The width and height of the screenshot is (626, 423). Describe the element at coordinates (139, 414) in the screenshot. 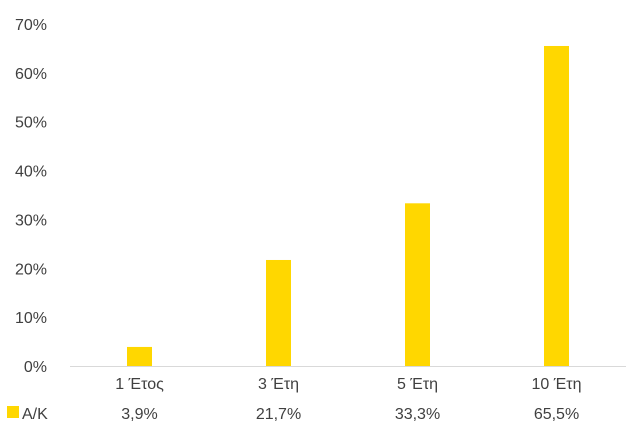

I see `data-table-value: 3,9%` at that location.